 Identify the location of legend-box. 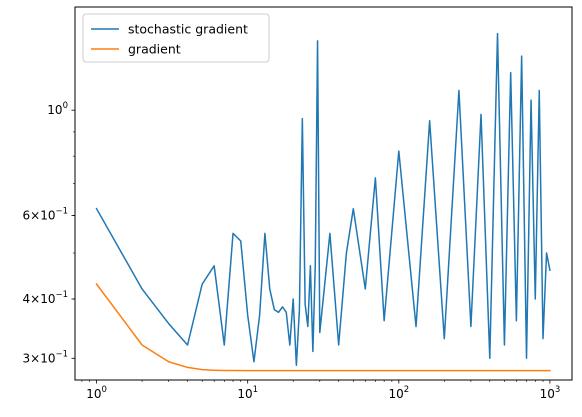
(176, 38).